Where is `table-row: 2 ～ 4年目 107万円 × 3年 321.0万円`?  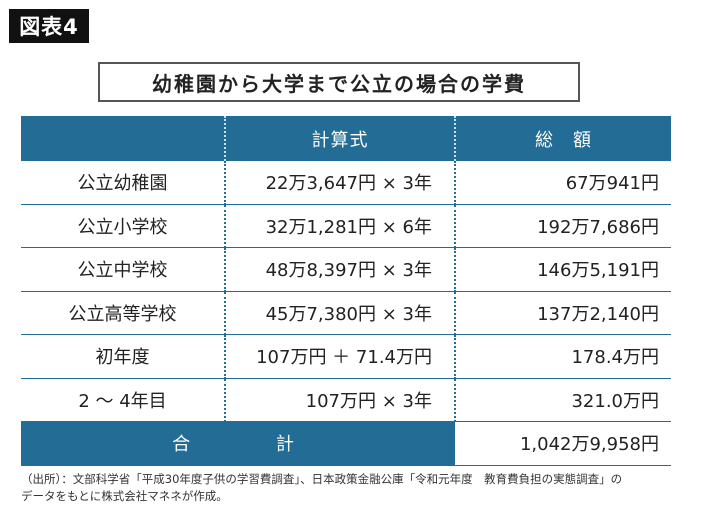
table-row: 2 ～ 4年目 107万円 × 3年 321.0万円 is located at coordinates (346, 400).